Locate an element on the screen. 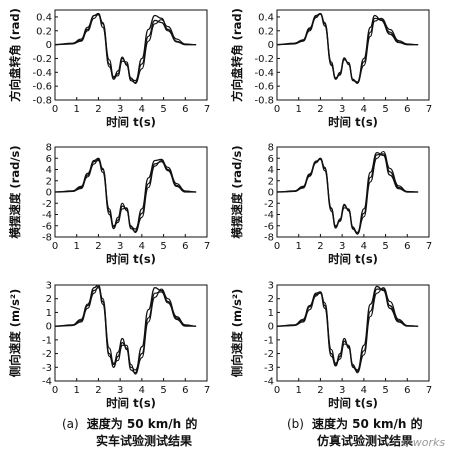 This screenshot has height=465, width=452. caption-b-line1: 速度为 50 km/h 的 is located at coordinates (367, 424).